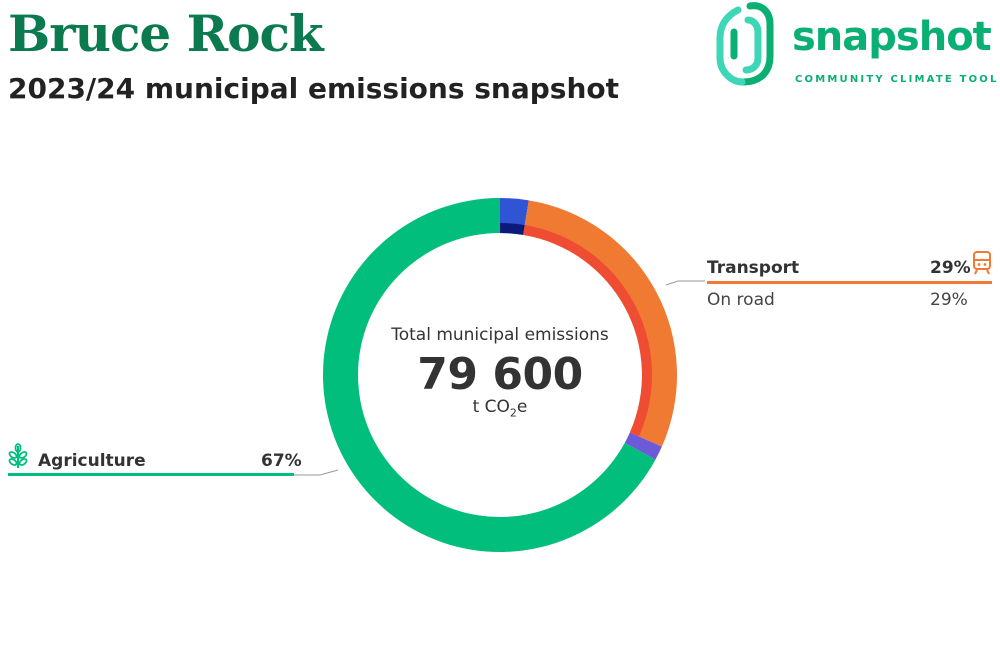 The height and width of the screenshot is (670, 1000). Describe the element at coordinates (491, 407) in the screenshot. I see `unit-prefix: t CO` at that location.